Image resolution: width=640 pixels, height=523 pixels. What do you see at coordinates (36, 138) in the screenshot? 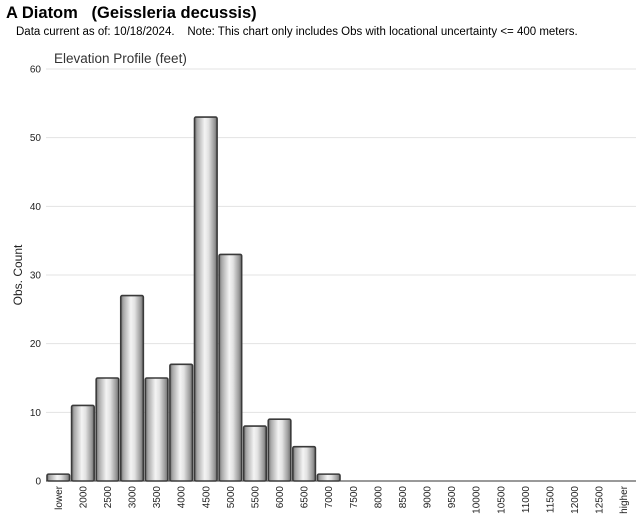
I see `y-tick-label: 50` at bounding box center [36, 138].